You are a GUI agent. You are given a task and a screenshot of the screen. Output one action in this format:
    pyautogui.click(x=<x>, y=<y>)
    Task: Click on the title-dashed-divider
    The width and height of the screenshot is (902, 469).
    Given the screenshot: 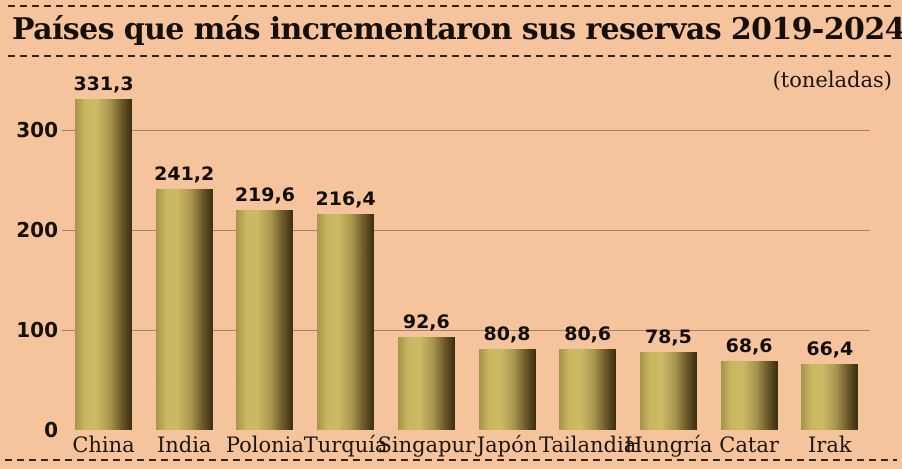 What is the action you would take?
    pyautogui.click(x=451, y=56)
    